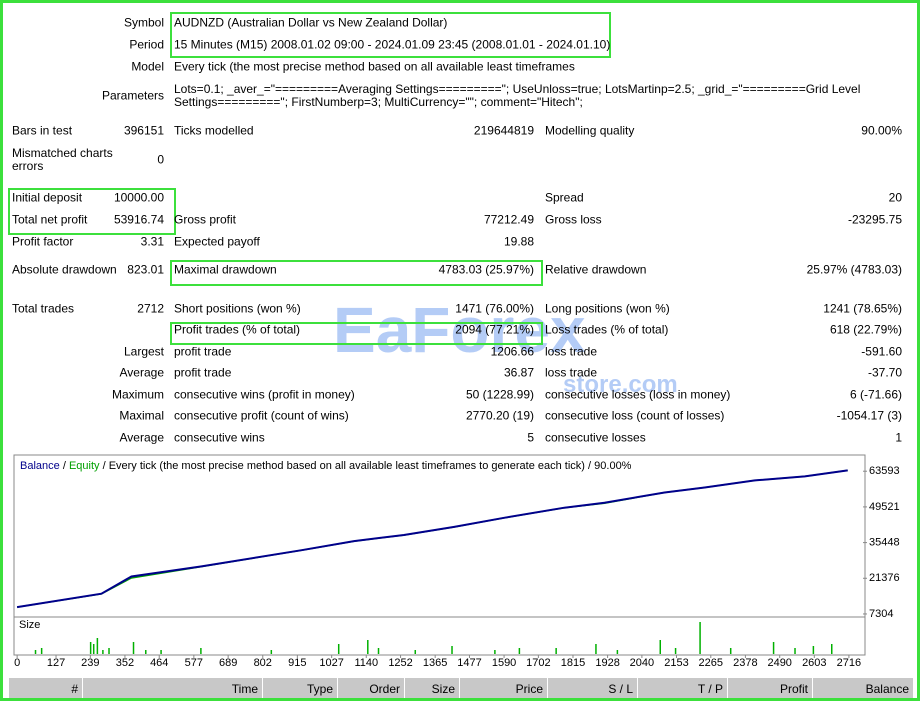 The height and width of the screenshot is (701, 920). I want to click on row-label: Maximal drawdown, so click(225, 269).